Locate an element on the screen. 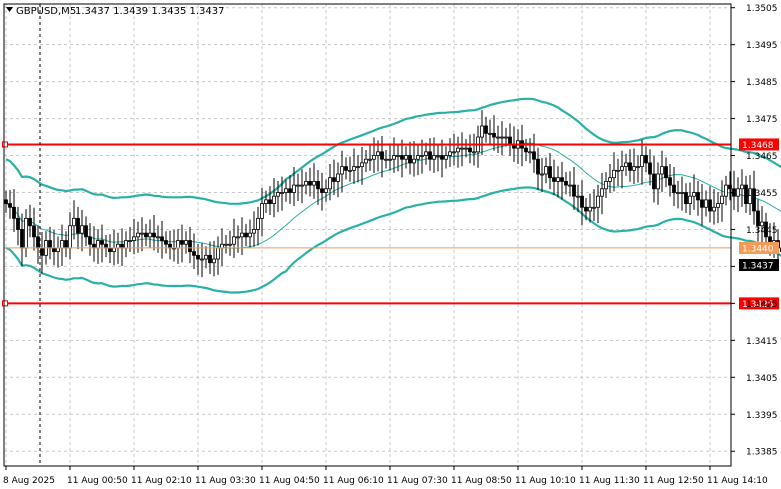  chevron-down-icon is located at coordinates (9, 9).